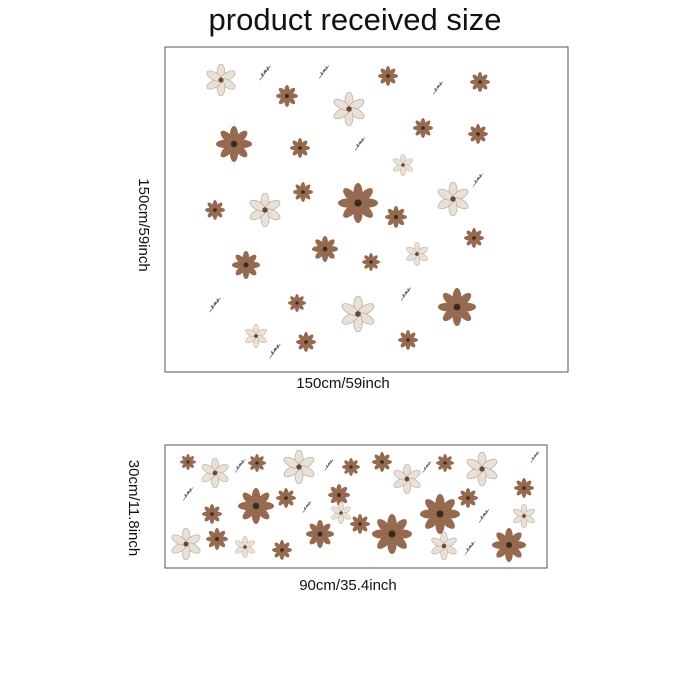 The width and height of the screenshot is (700, 700). I want to click on width-label: 90cm/35.4inch, so click(348, 585).